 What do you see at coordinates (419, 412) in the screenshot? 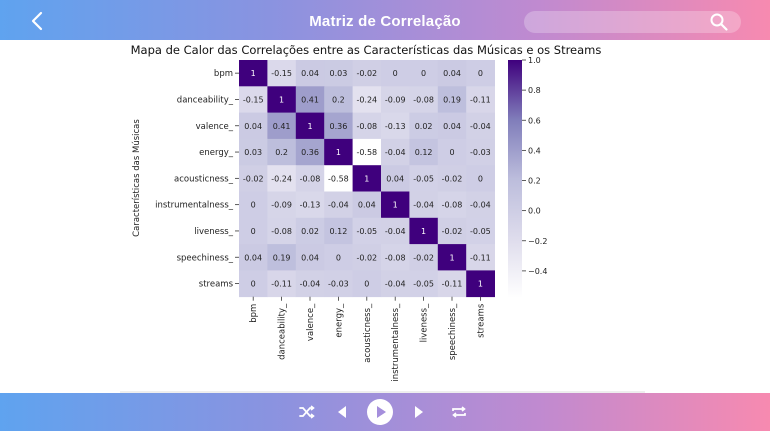
I see `next-icon` at bounding box center [419, 412].